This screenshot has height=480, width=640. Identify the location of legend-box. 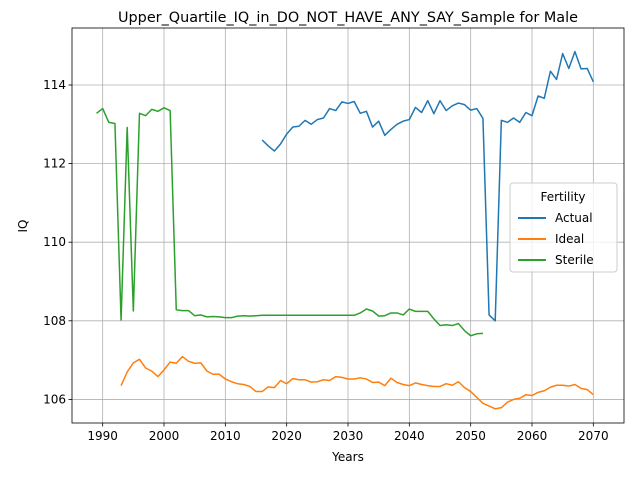
(563, 227).